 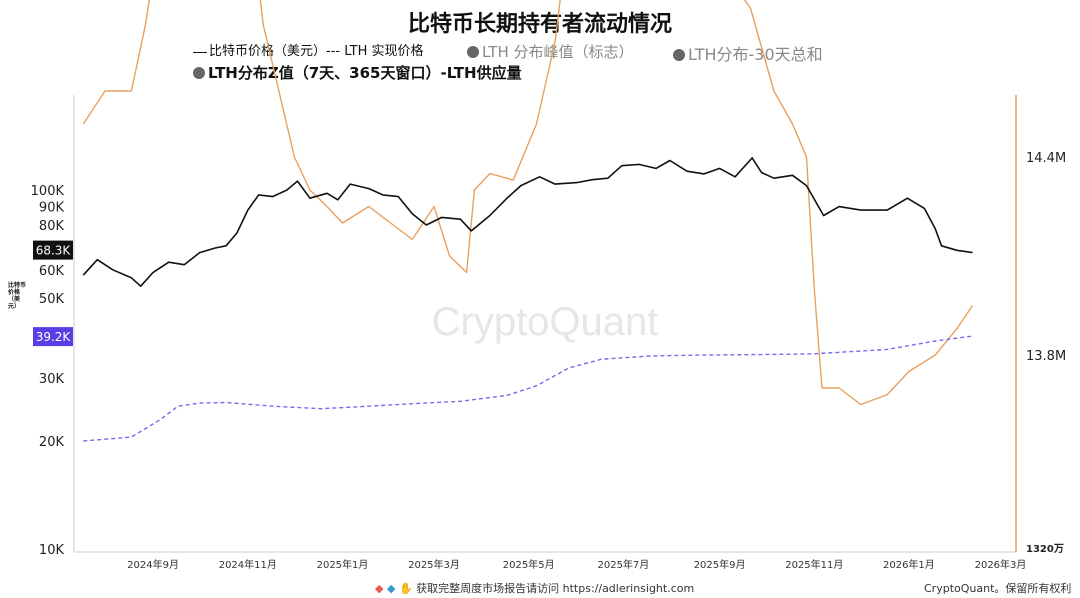 What do you see at coordinates (52, 379) in the screenshot?
I see `left-tick-label: 30K` at bounding box center [52, 379].